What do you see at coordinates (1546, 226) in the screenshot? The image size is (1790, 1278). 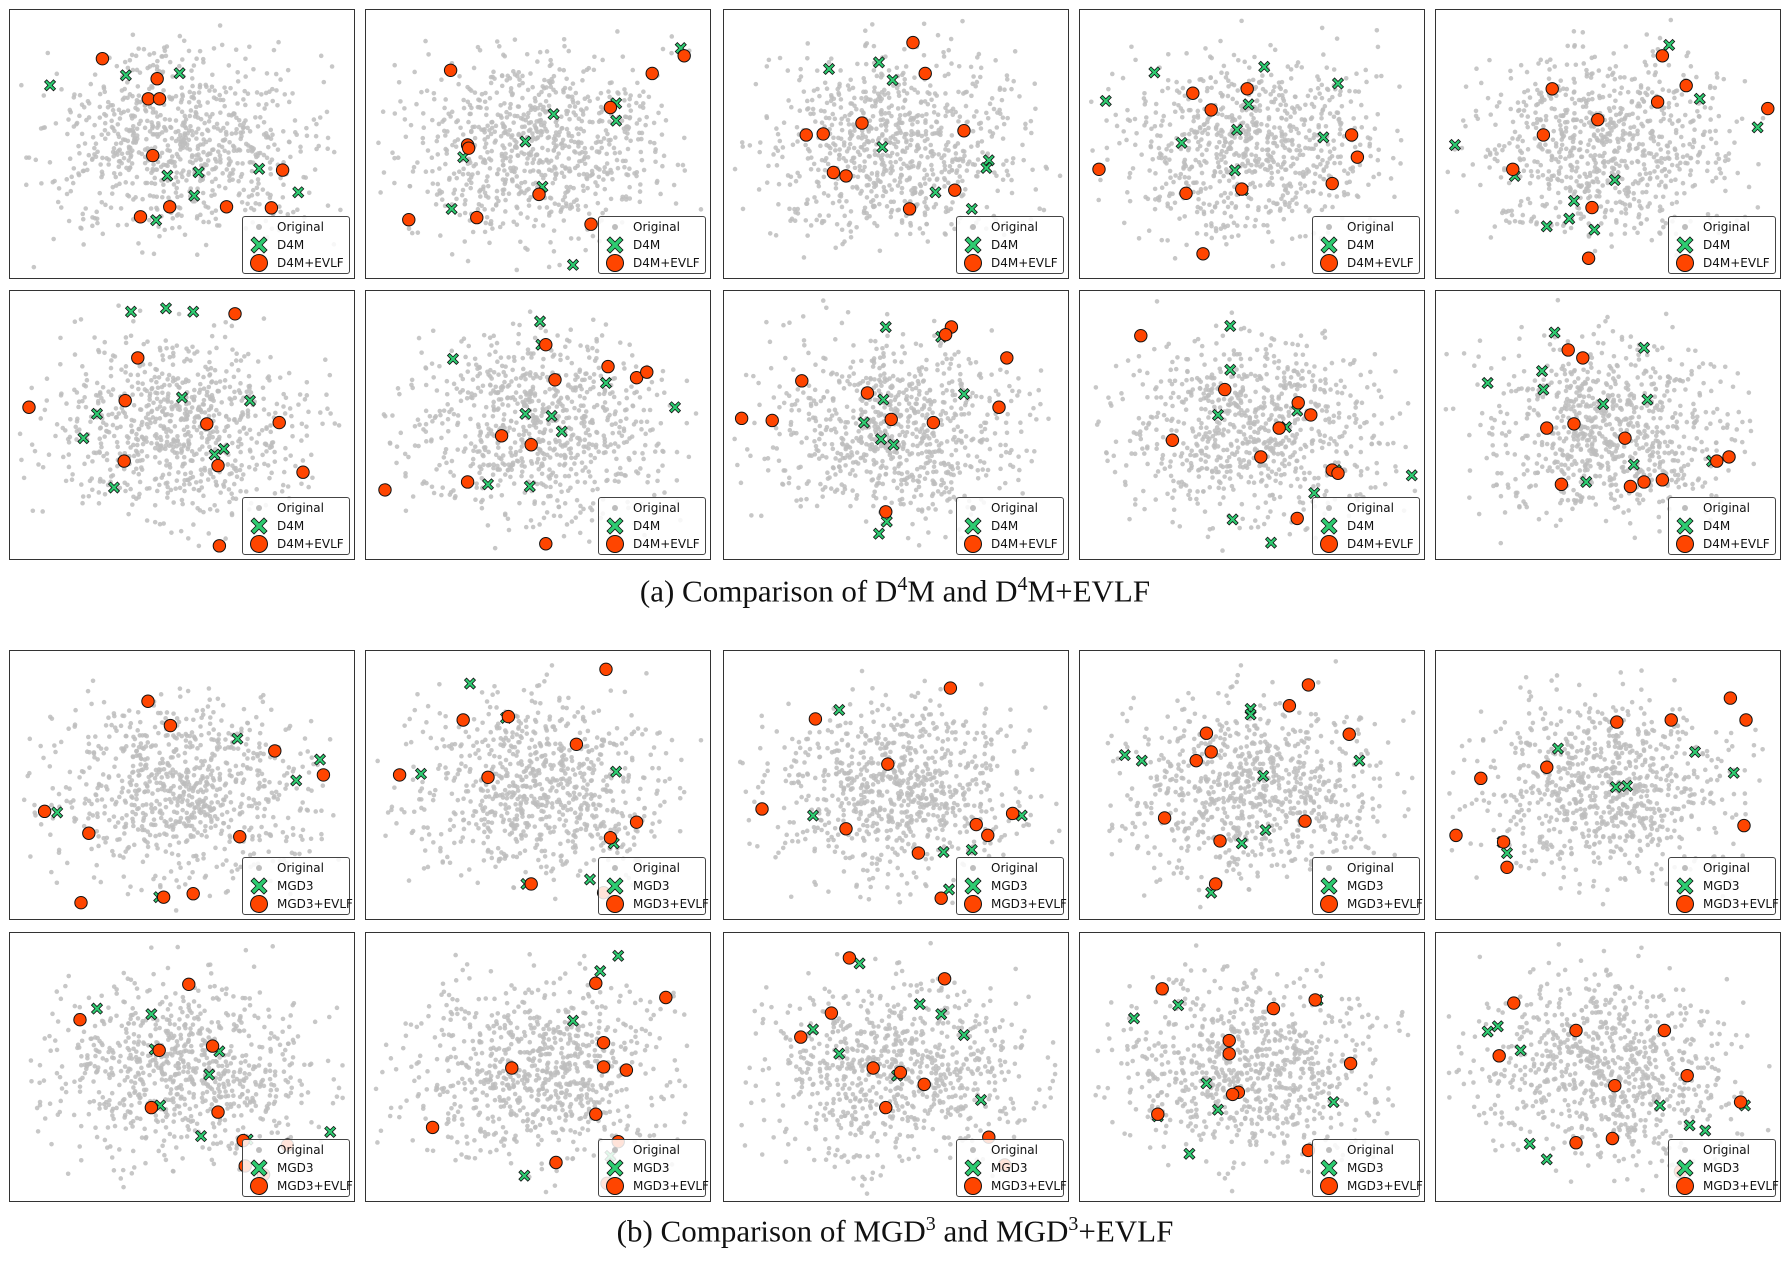 I see `baseline-point` at bounding box center [1546, 226].